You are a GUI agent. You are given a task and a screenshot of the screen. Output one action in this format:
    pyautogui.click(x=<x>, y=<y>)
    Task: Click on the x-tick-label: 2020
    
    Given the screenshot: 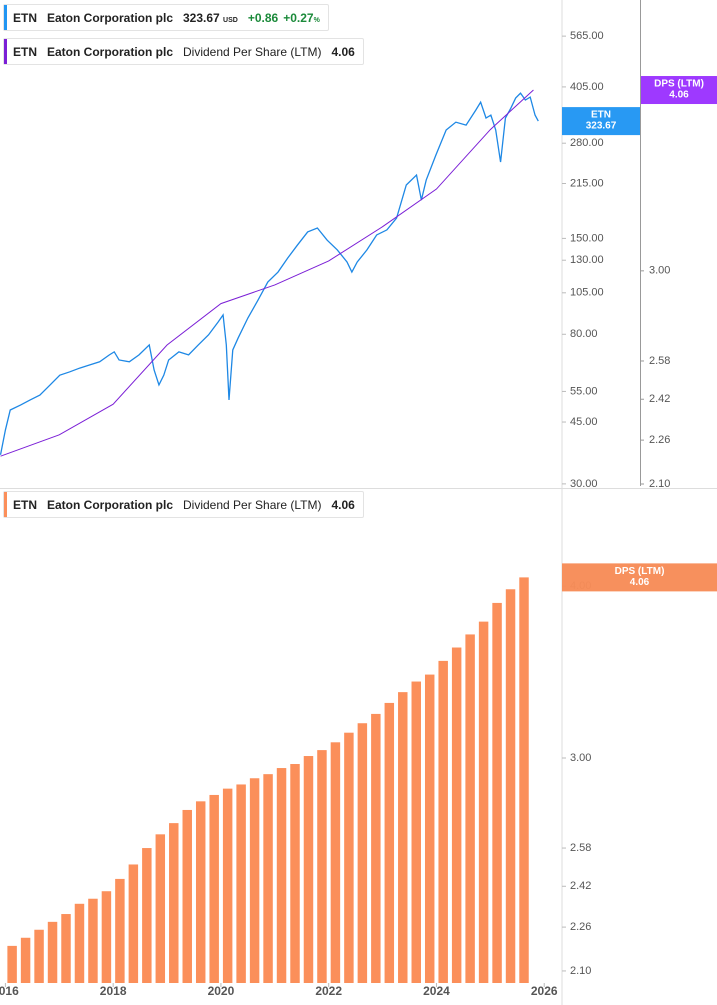 What is the action you would take?
    pyautogui.click(x=221, y=991)
    